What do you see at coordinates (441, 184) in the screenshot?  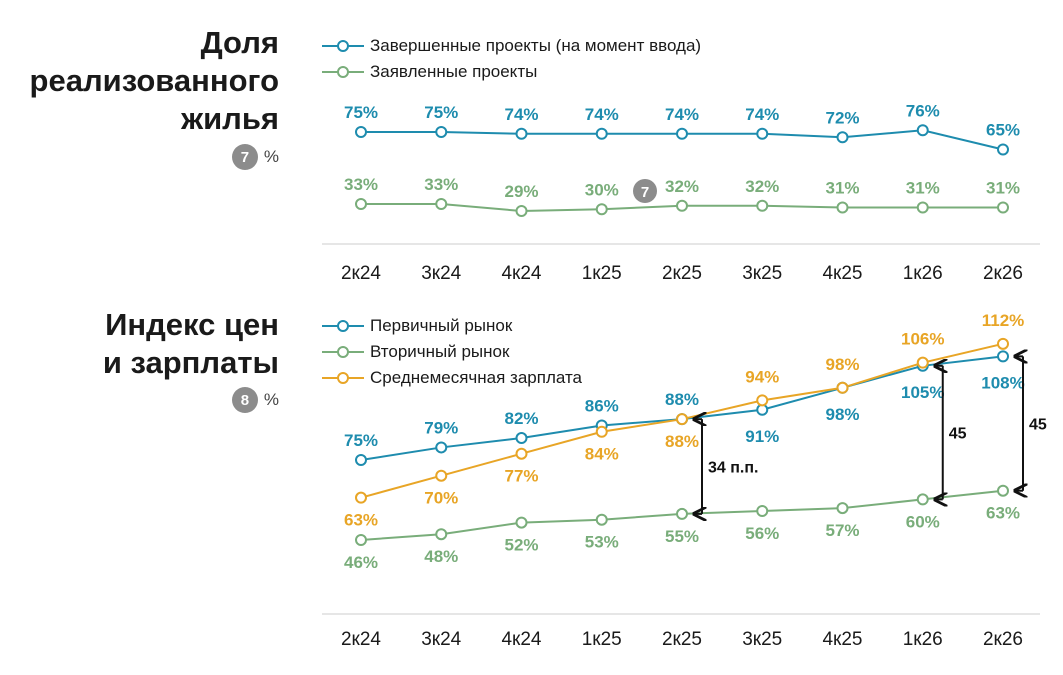 I see `data-label: 33%` at bounding box center [441, 184].